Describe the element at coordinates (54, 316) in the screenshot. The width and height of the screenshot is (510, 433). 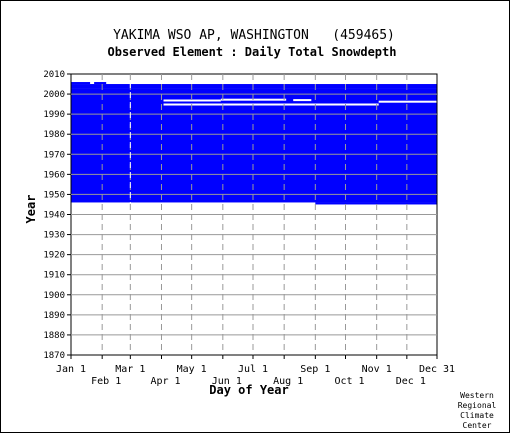
I see `y-tick-label: 1890` at that location.